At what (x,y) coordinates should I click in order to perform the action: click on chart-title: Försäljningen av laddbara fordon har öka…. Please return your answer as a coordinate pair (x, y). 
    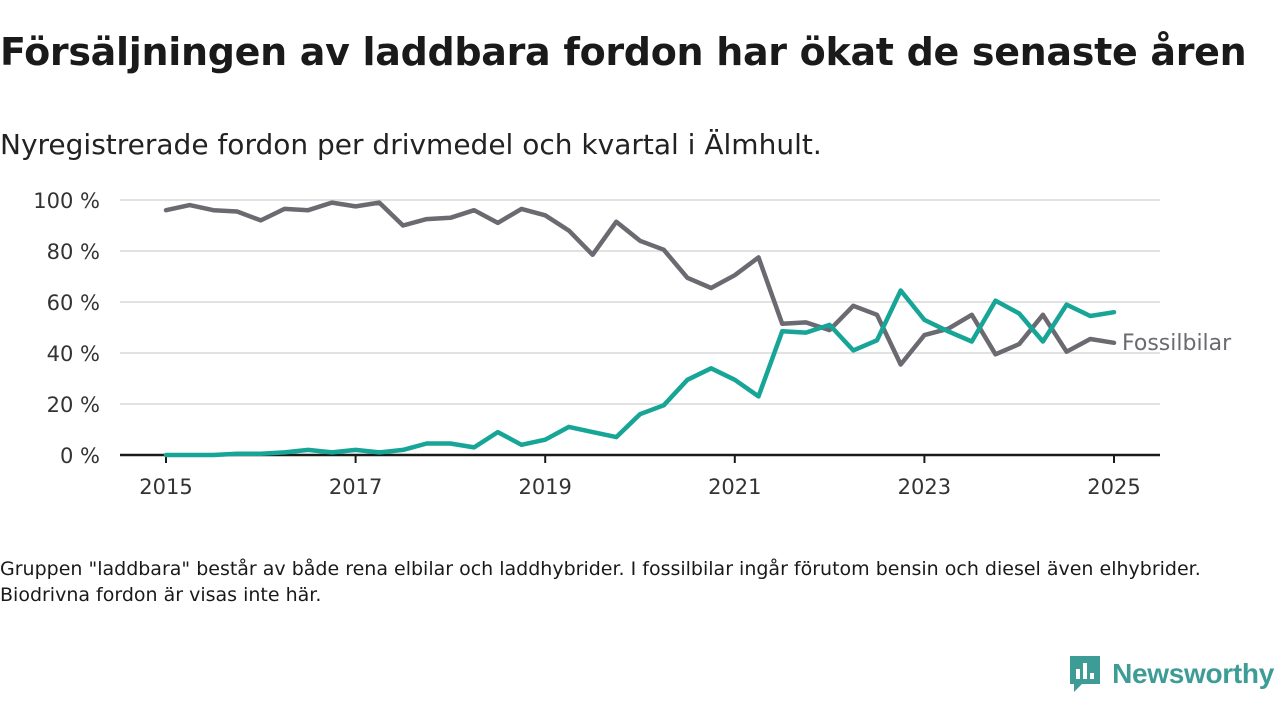
    Looking at the image, I should click on (623, 52).